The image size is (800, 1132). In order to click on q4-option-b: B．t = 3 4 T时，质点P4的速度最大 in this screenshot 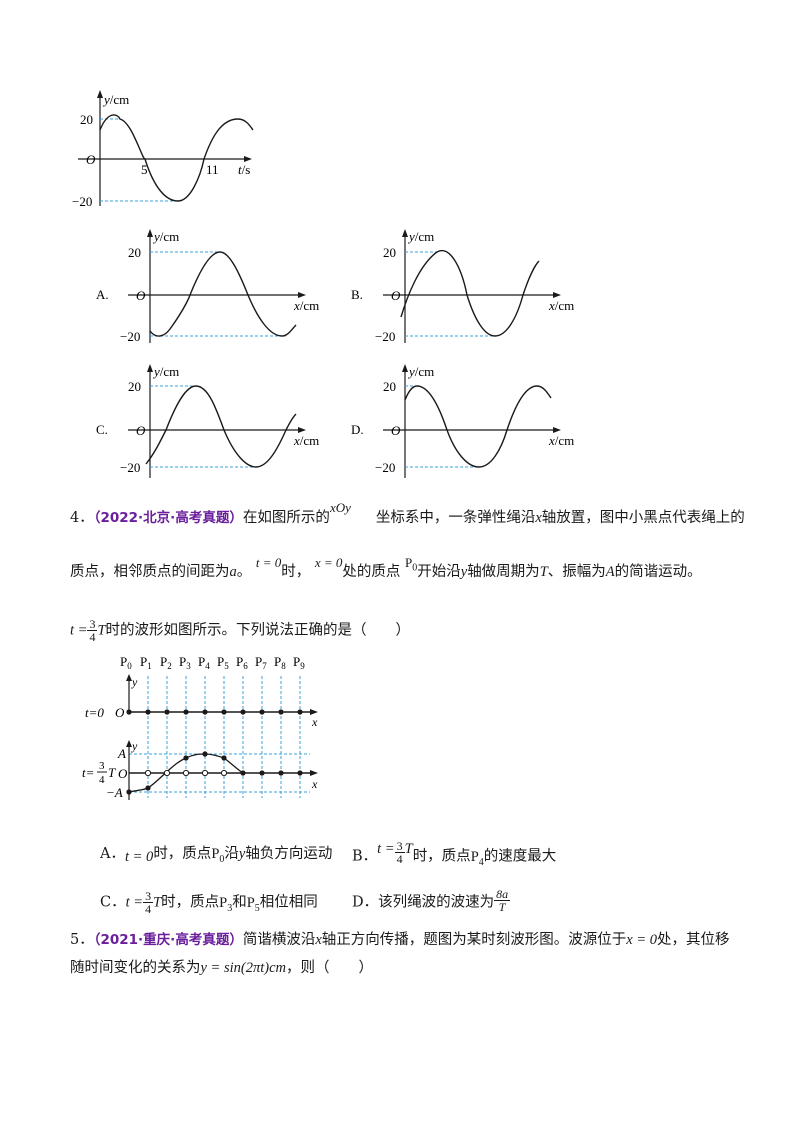, I will do `click(454, 853)`.